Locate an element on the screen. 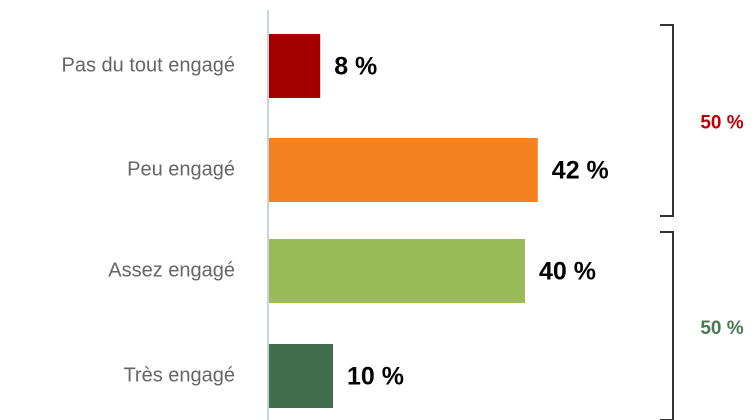 This screenshot has width=755, height=420. value-label: 10 % is located at coordinates (375, 377).